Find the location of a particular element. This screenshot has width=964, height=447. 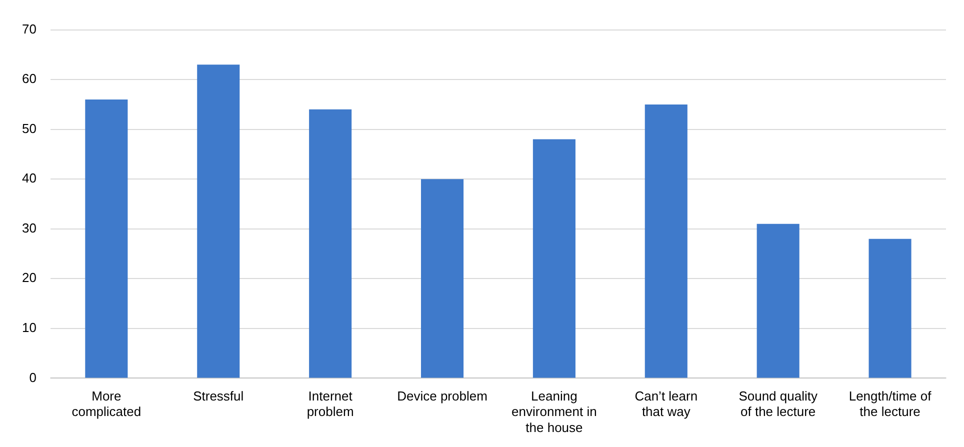

x-tick-label: Stressful is located at coordinates (218, 396).